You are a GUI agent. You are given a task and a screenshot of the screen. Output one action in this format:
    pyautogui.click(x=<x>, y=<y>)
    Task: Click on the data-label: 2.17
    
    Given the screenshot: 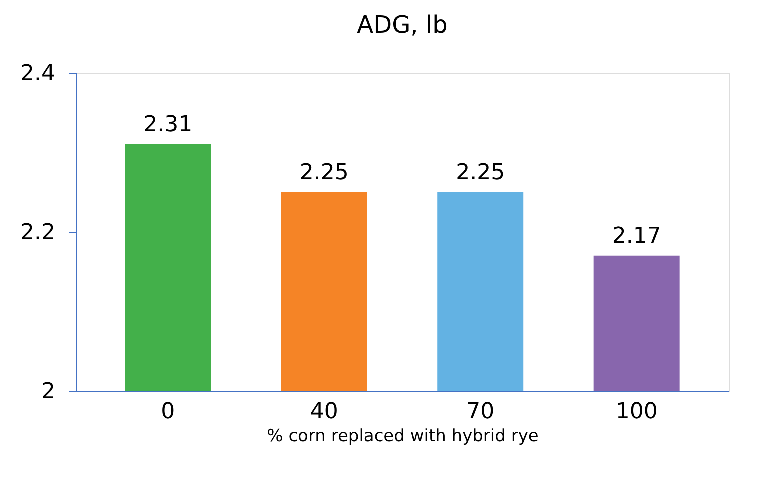 What is the action you would take?
    pyautogui.click(x=637, y=236)
    